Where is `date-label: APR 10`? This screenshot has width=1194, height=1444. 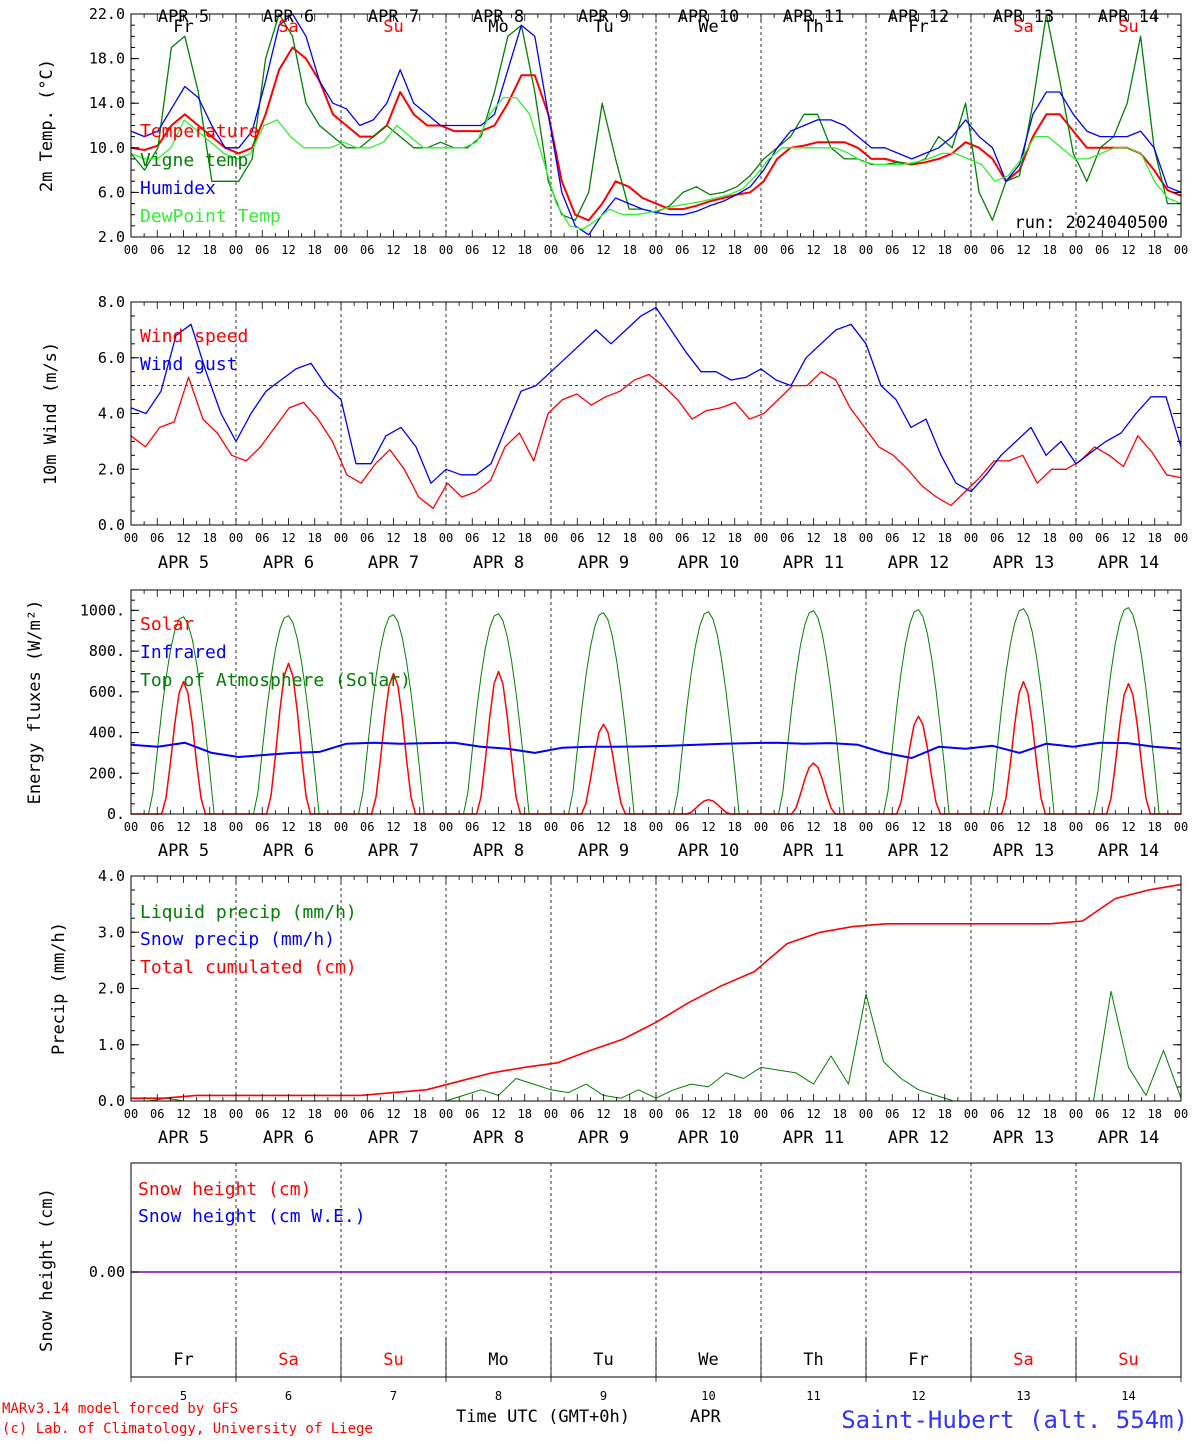 date-label: APR 10 is located at coordinates (708, 17).